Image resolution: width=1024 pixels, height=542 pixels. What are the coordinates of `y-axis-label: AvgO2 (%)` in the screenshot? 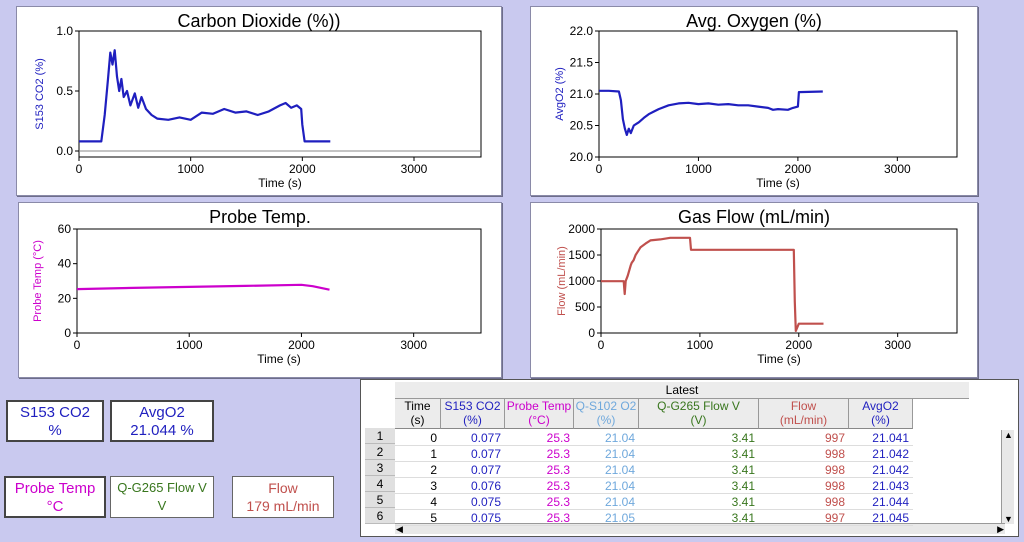 It's located at (560, 94).